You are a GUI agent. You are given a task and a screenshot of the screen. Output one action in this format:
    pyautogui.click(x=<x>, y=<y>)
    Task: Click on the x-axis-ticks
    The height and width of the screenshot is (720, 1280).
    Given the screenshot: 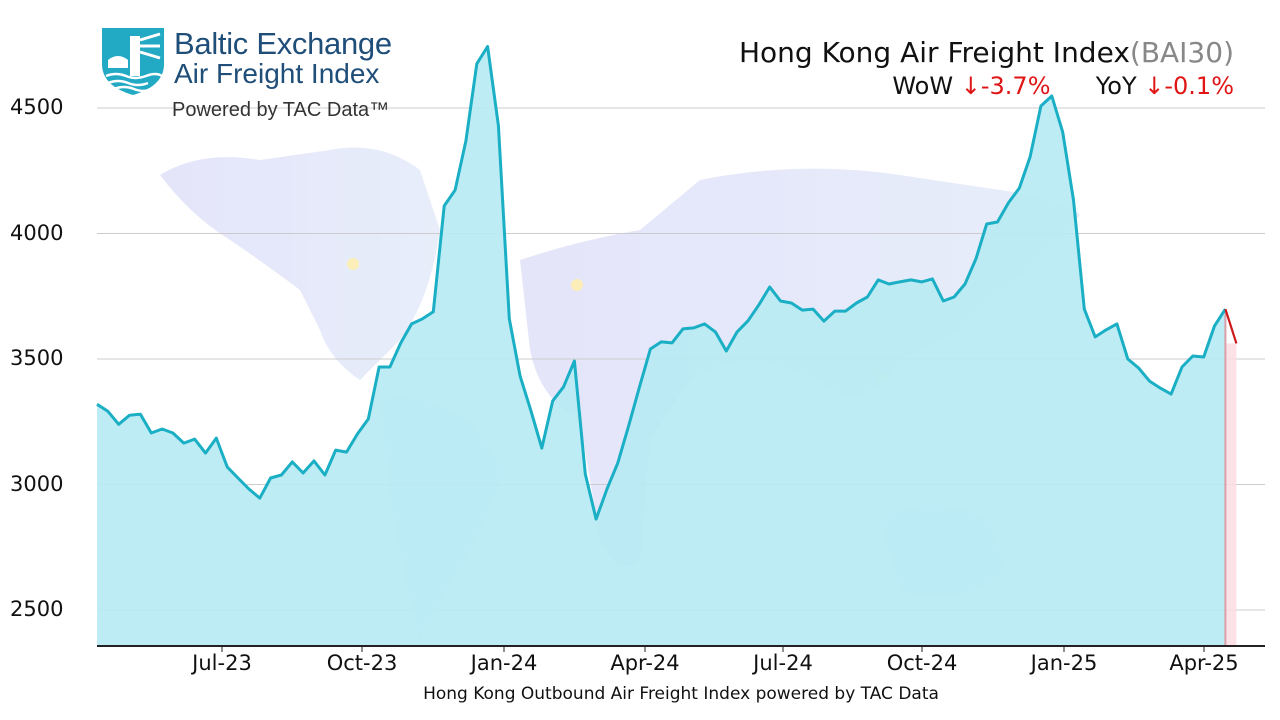 What is the action you would take?
    pyautogui.click(x=713, y=649)
    